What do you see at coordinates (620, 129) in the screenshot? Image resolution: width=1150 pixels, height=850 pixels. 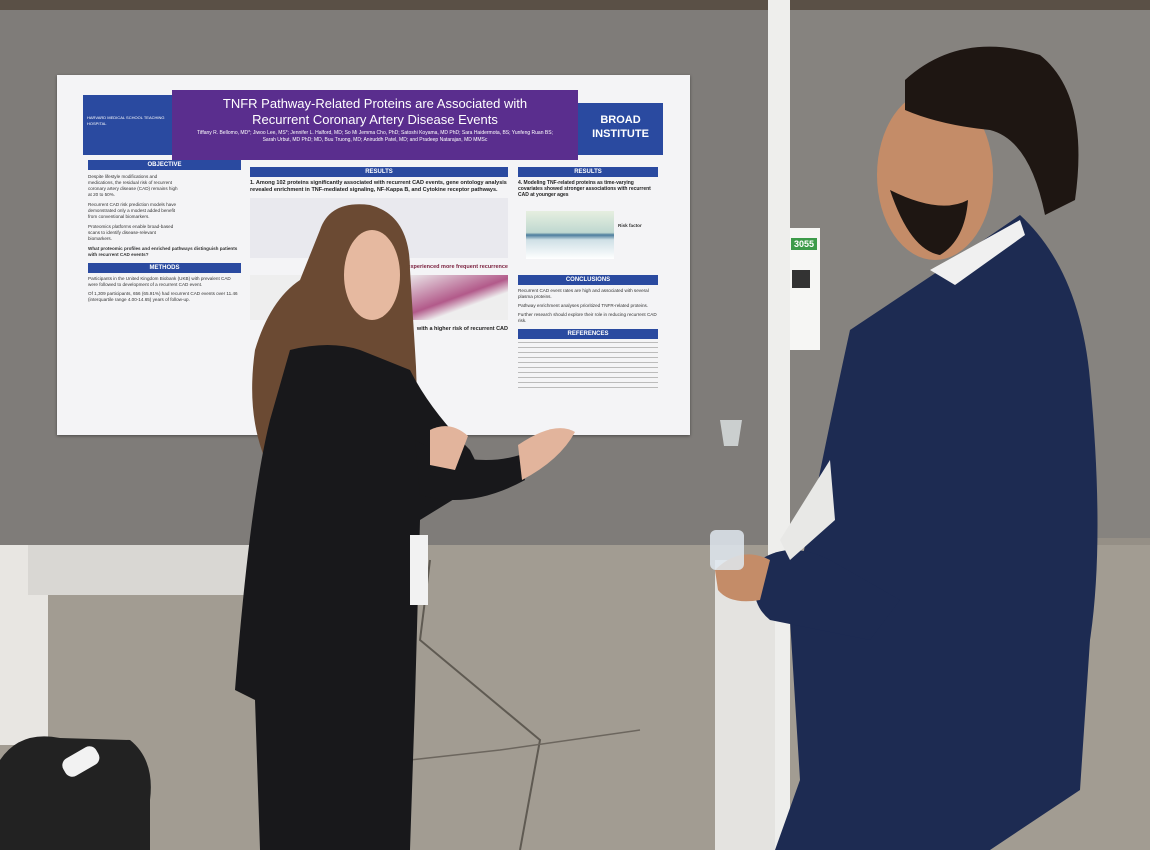 I see `right-logo: BROAD INSTITUTE` at bounding box center [620, 129].